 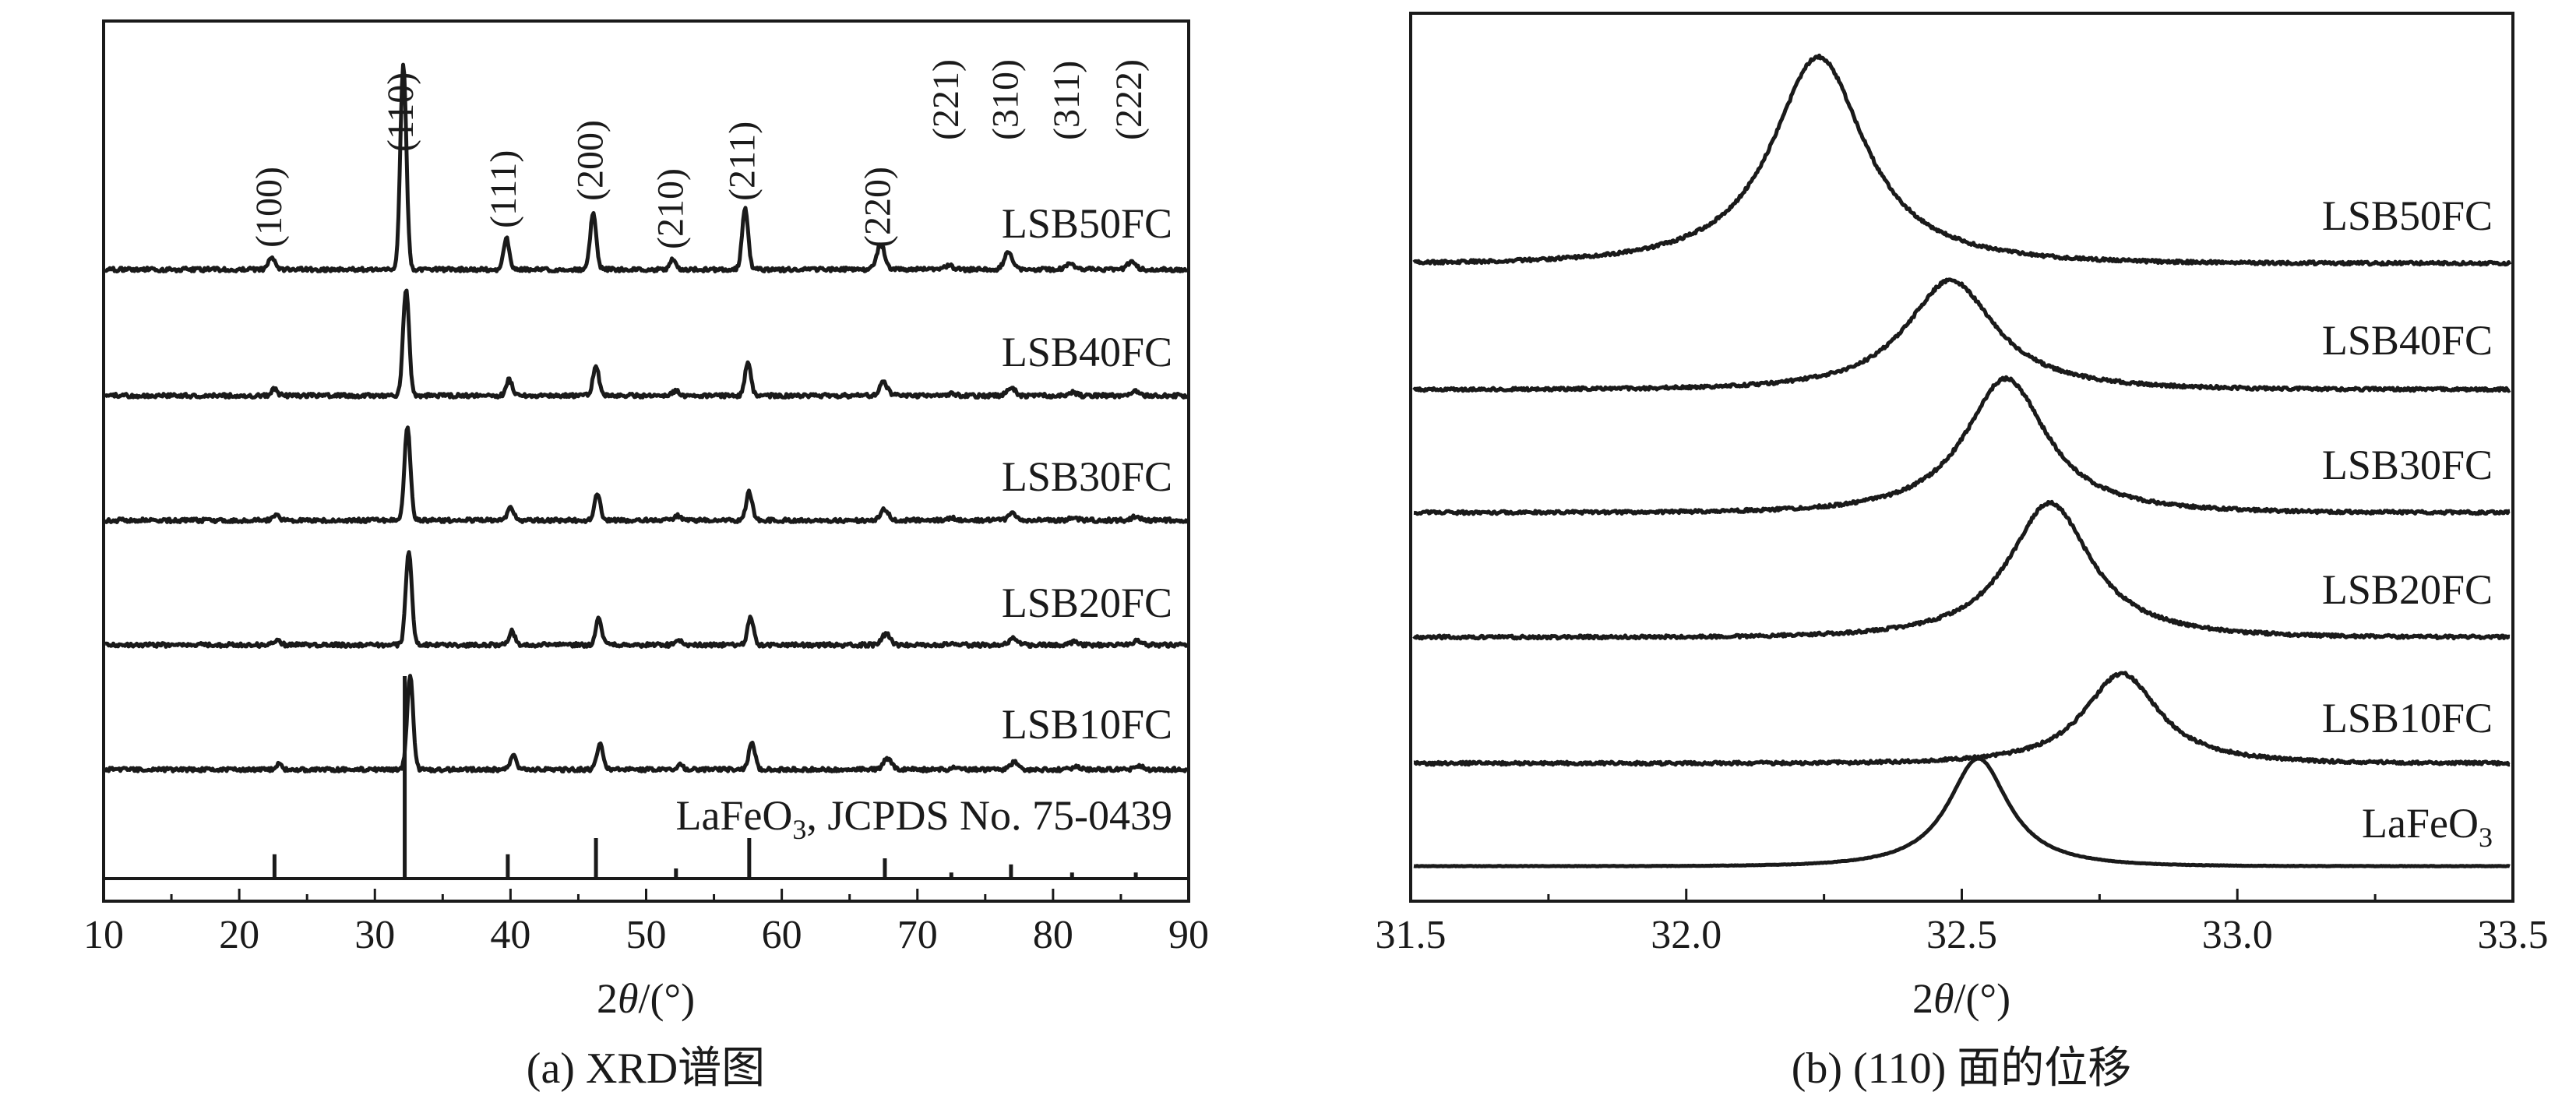 I want to click on hkl-annotation: (220), so click(x=878, y=207).